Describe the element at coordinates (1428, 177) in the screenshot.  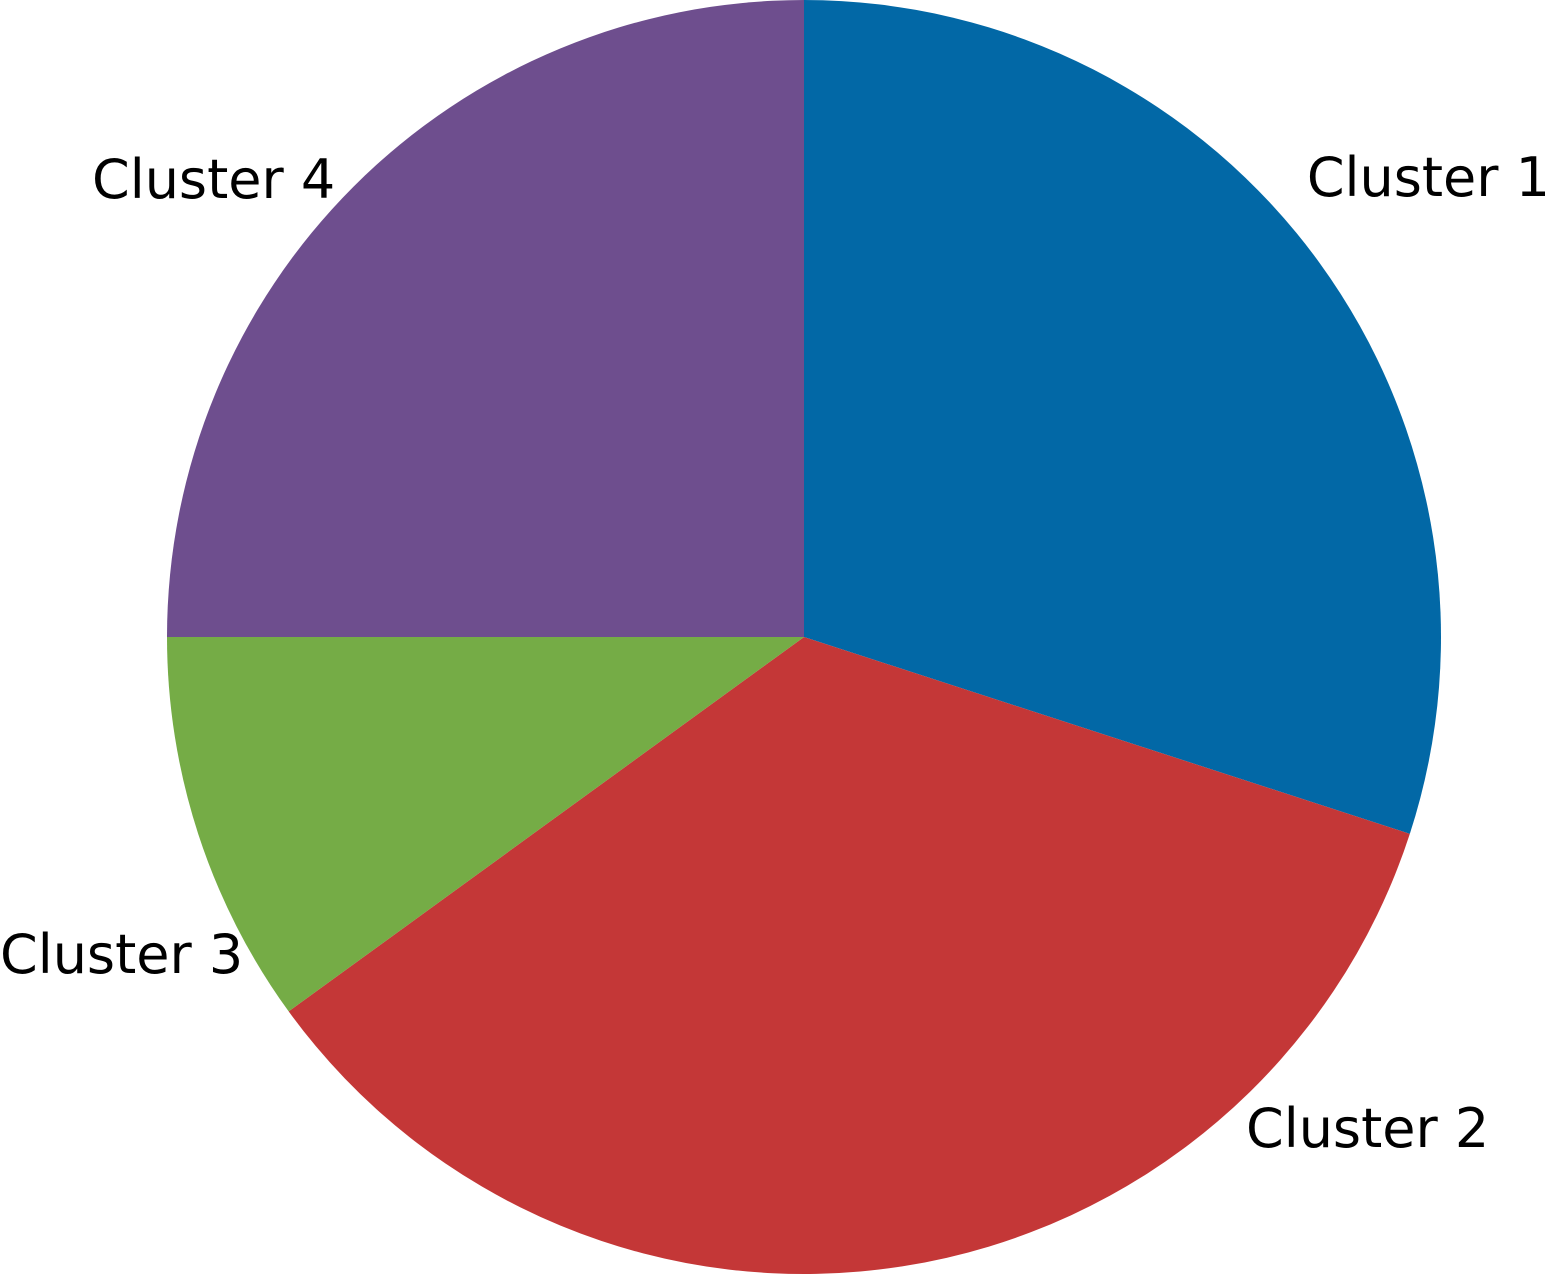
I see `label-cluster-1: Cluster 1` at that location.